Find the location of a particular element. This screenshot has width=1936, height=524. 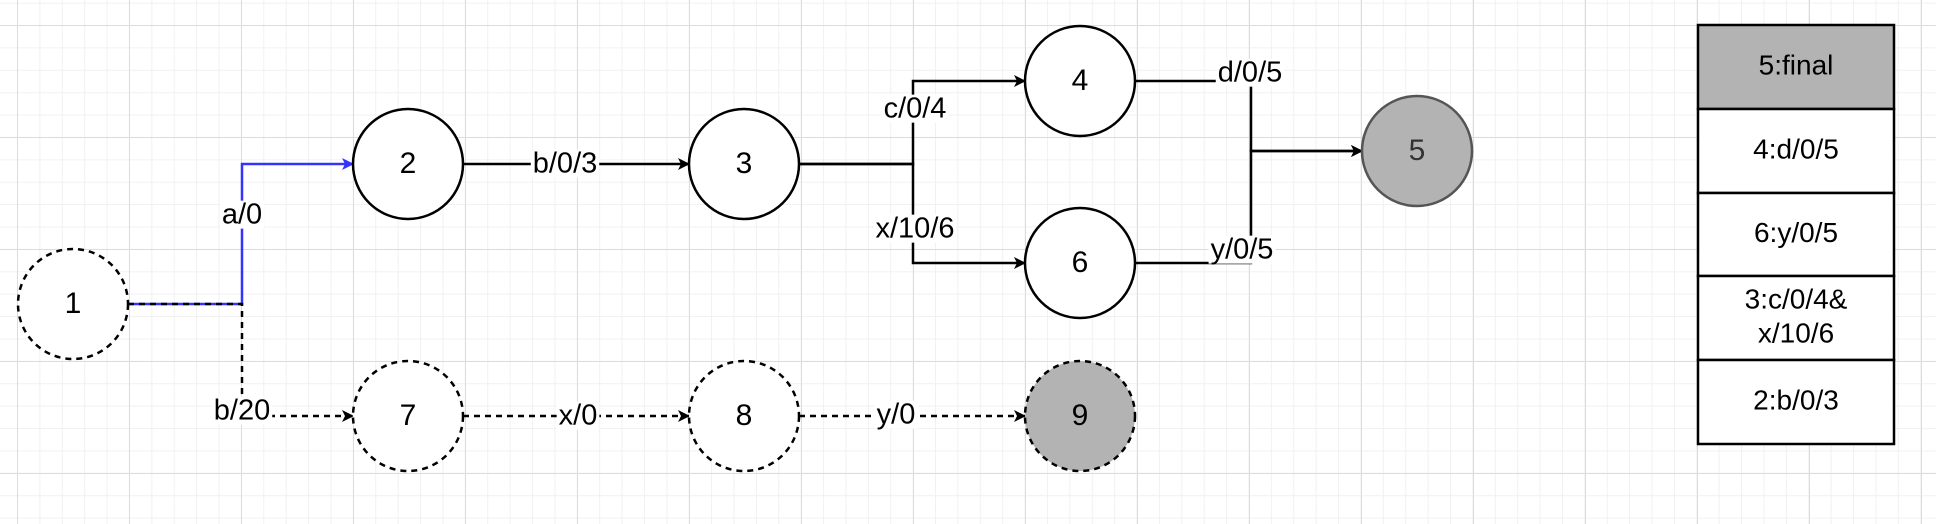

state-label: 9 is located at coordinates (1080, 415).